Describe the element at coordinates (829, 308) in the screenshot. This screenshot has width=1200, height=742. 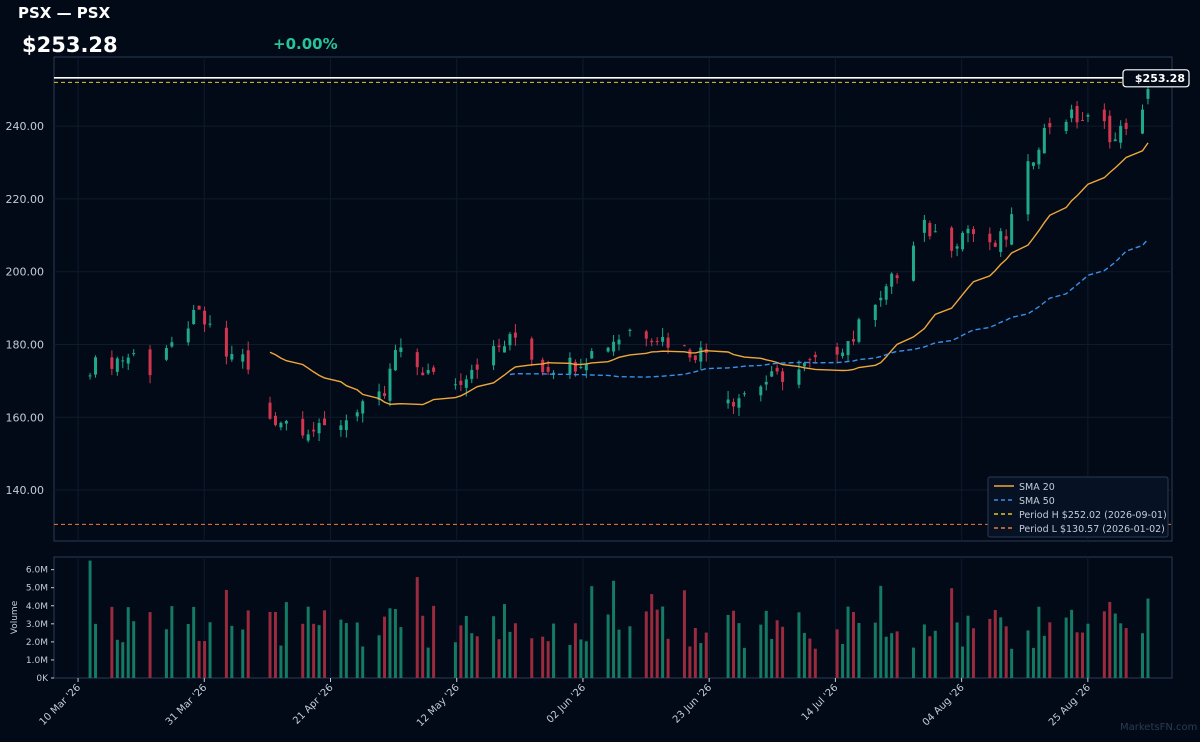
I see `sma50-line` at that location.